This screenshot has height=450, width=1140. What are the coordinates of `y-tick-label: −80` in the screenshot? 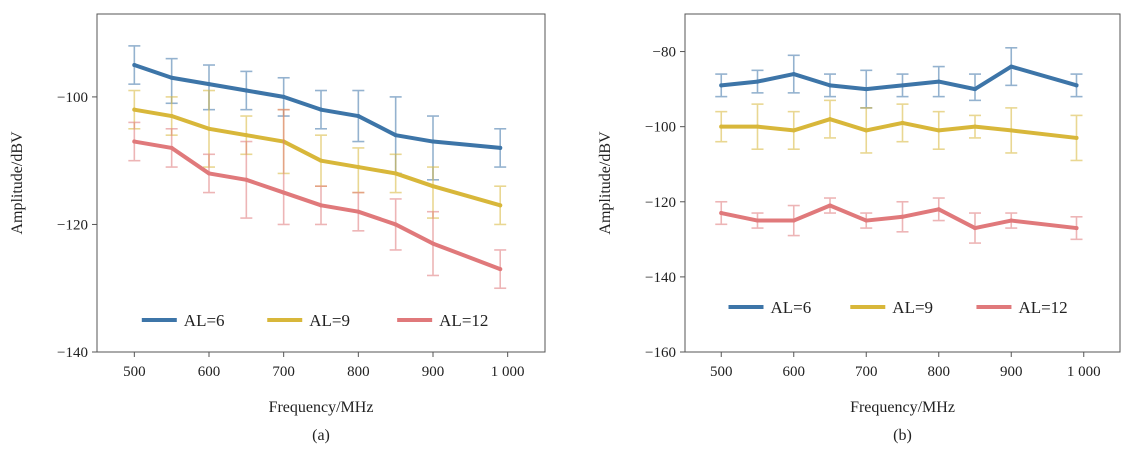 It's located at (664, 53).